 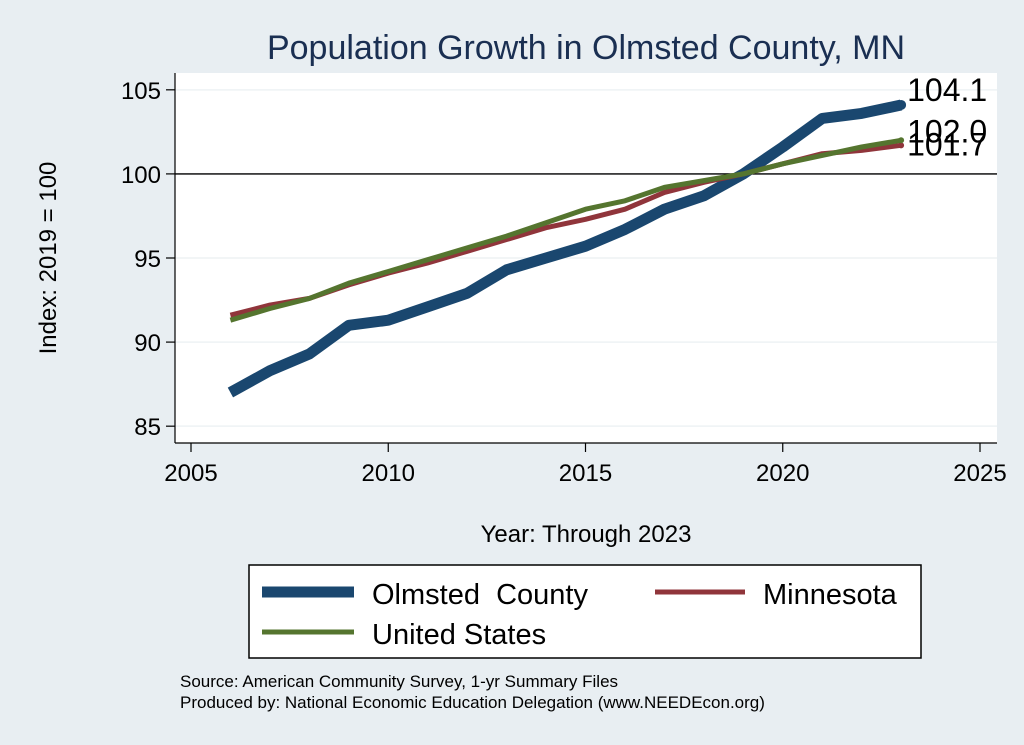 I want to click on chart-title: Population Growth in Olmsted County, MN, so click(x=586, y=48).